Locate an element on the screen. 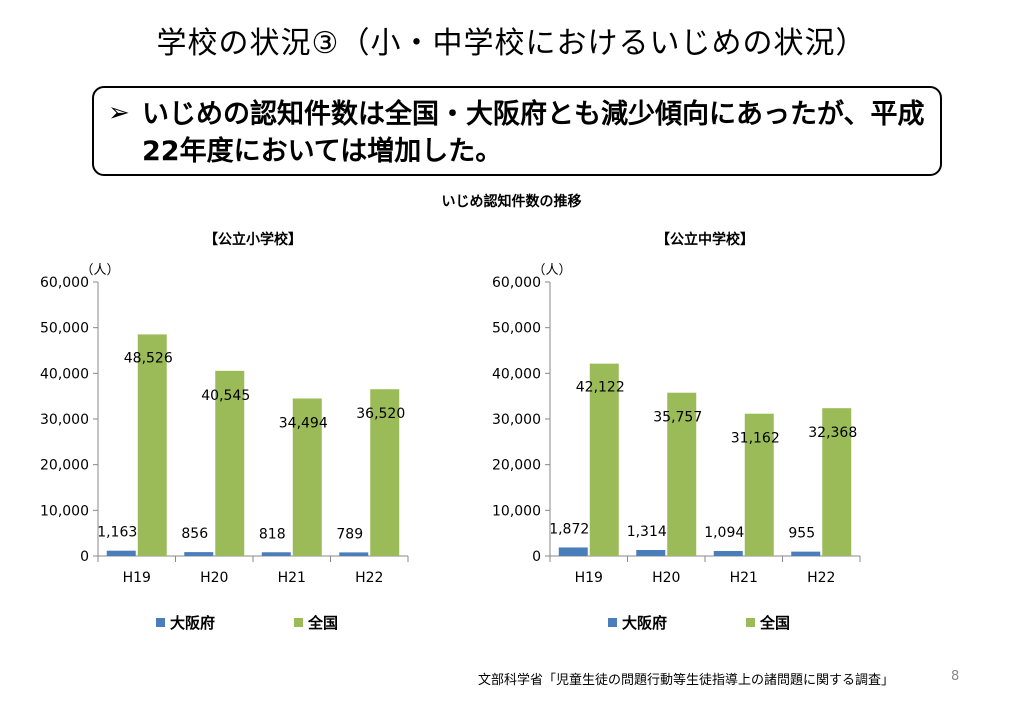  elementary-ytick-label: 30,000 is located at coordinates (64, 420).